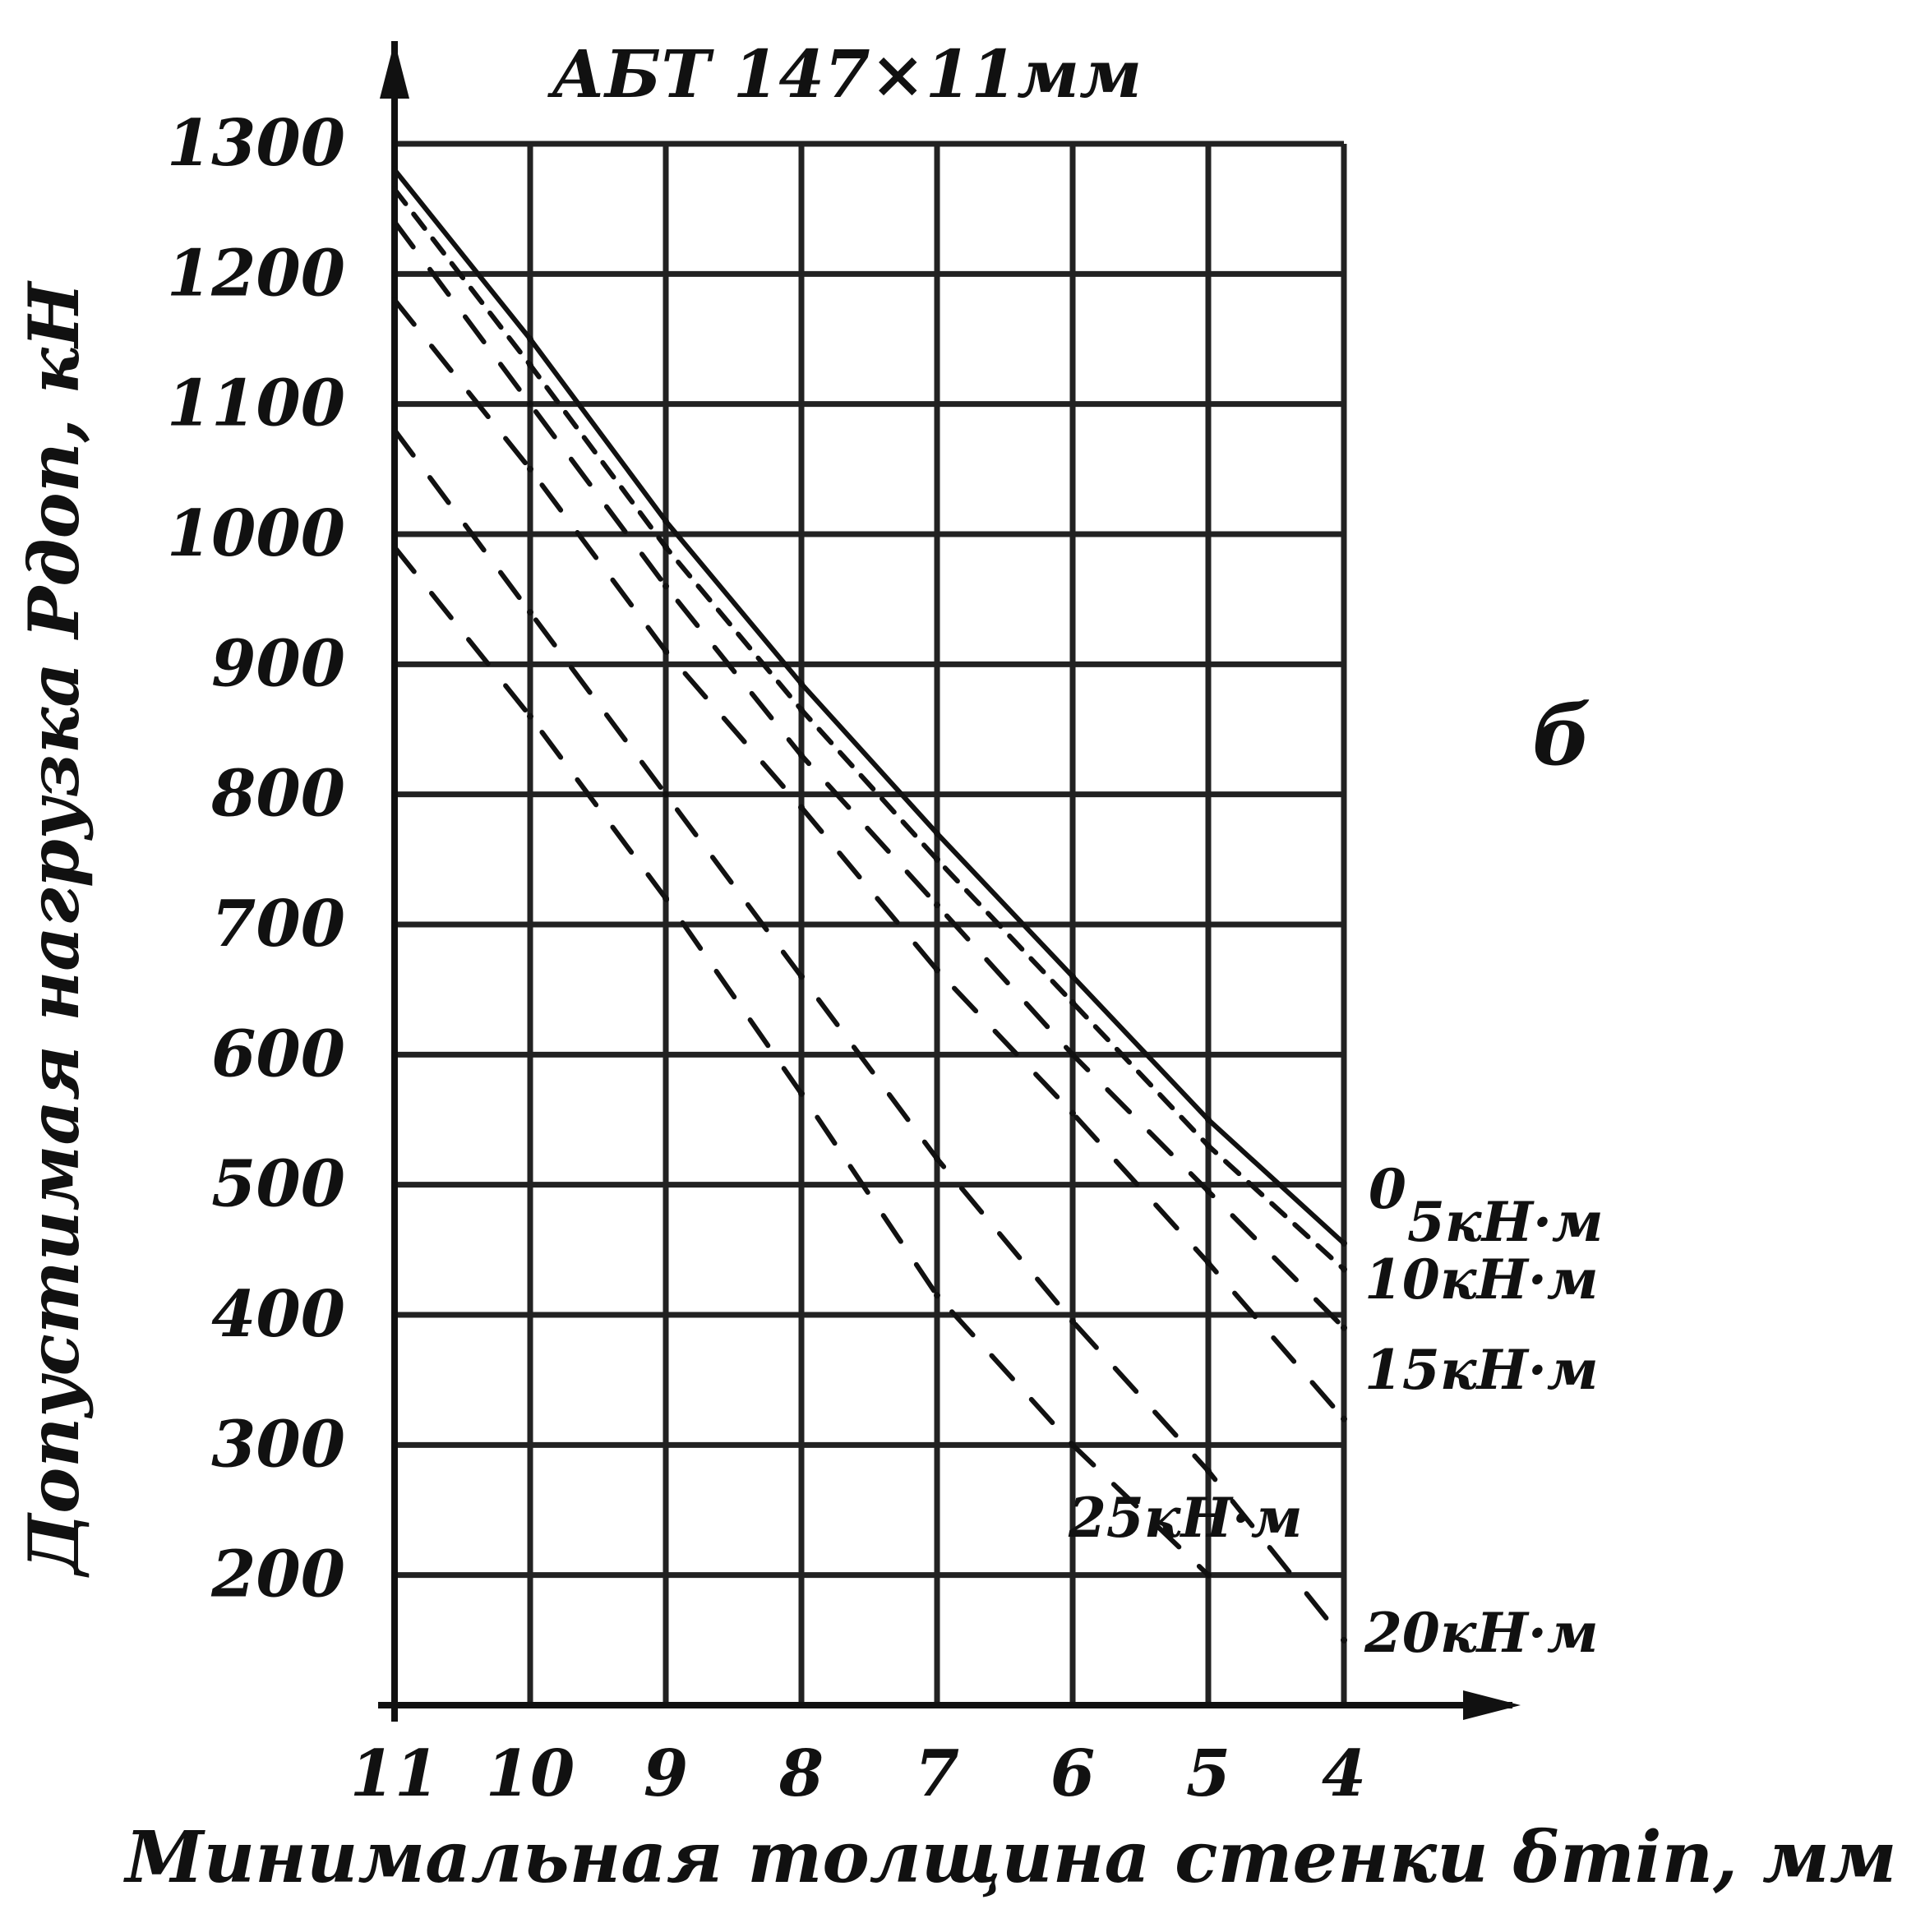 This screenshot has width=1916, height=1932. What do you see at coordinates (256, 404) in the screenshot?
I see `y-tick-label-1100: 1100` at bounding box center [256, 404].